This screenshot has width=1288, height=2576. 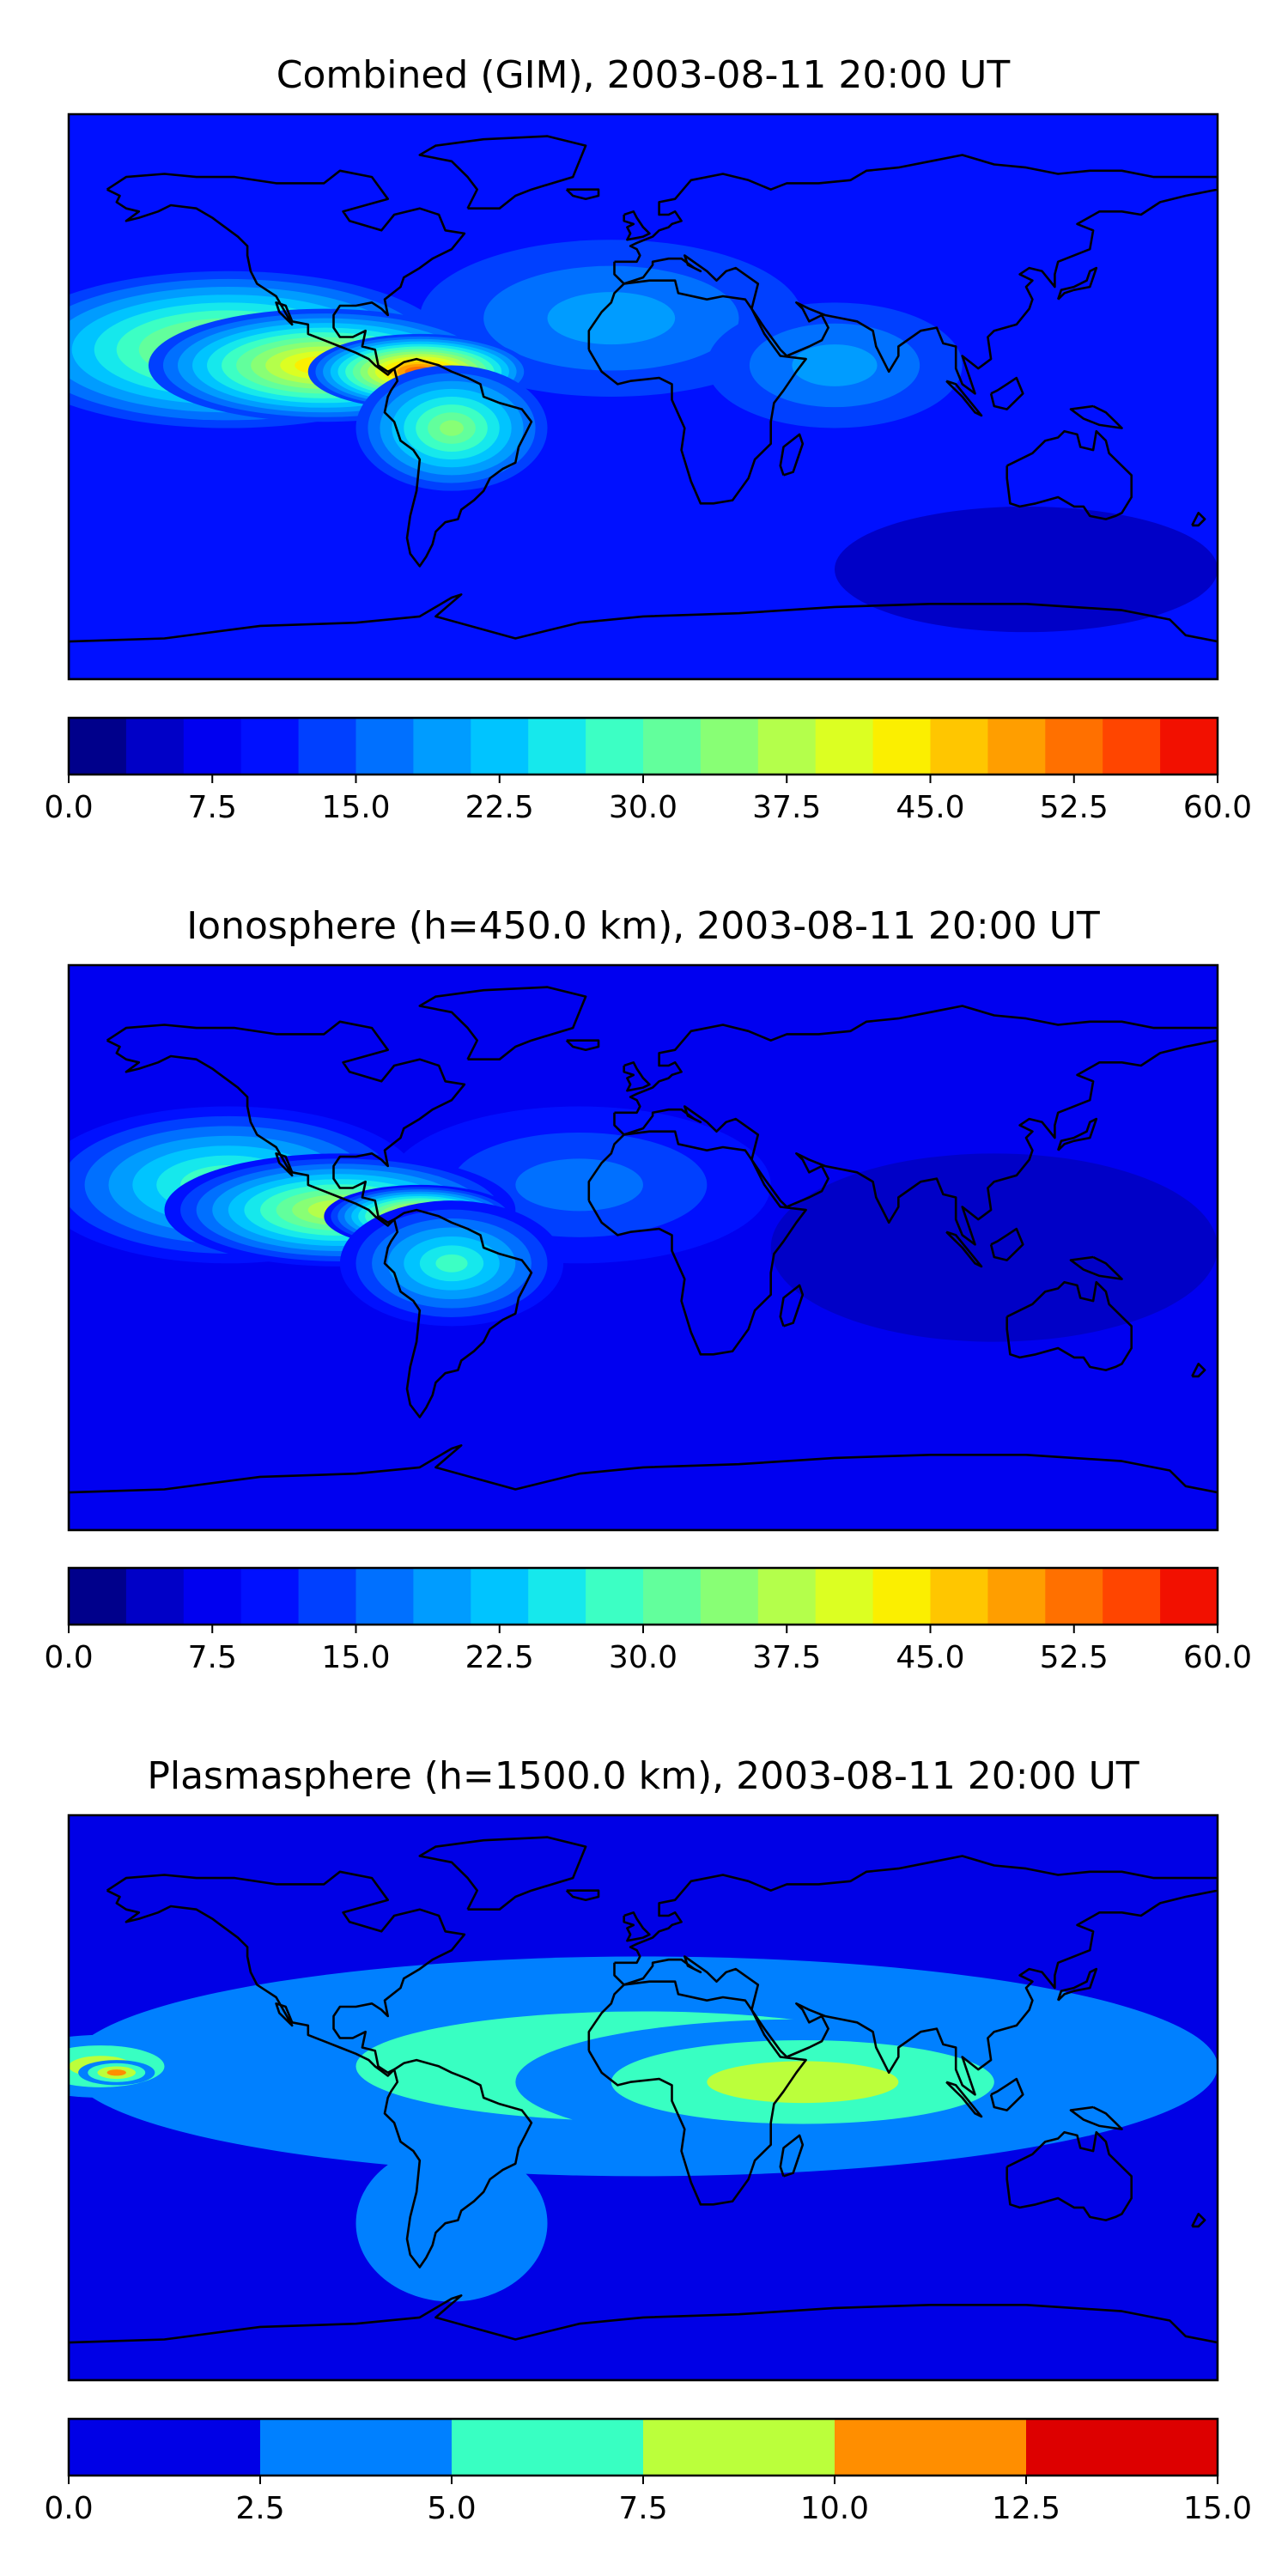 I want to click on colorbar-tick-label: 52.5, so click(x=1074, y=808).